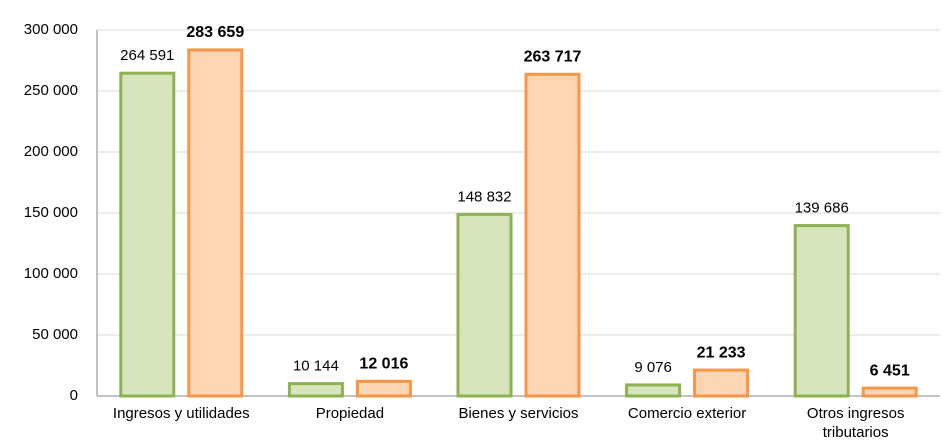 The width and height of the screenshot is (943, 447). Describe the element at coordinates (721, 352) in the screenshot. I see `data-label: 21 233` at that location.